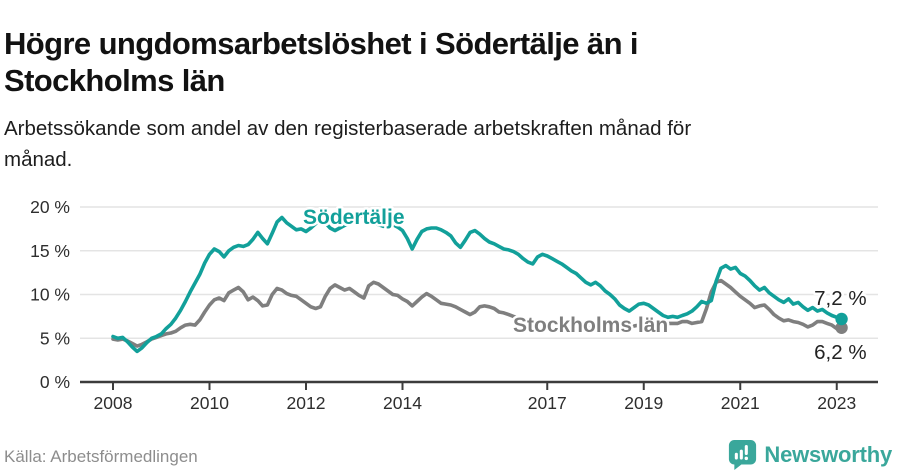 This screenshot has height=474, width=900. Describe the element at coordinates (113, 403) in the screenshot. I see `x-tick-label: 2008` at that location.